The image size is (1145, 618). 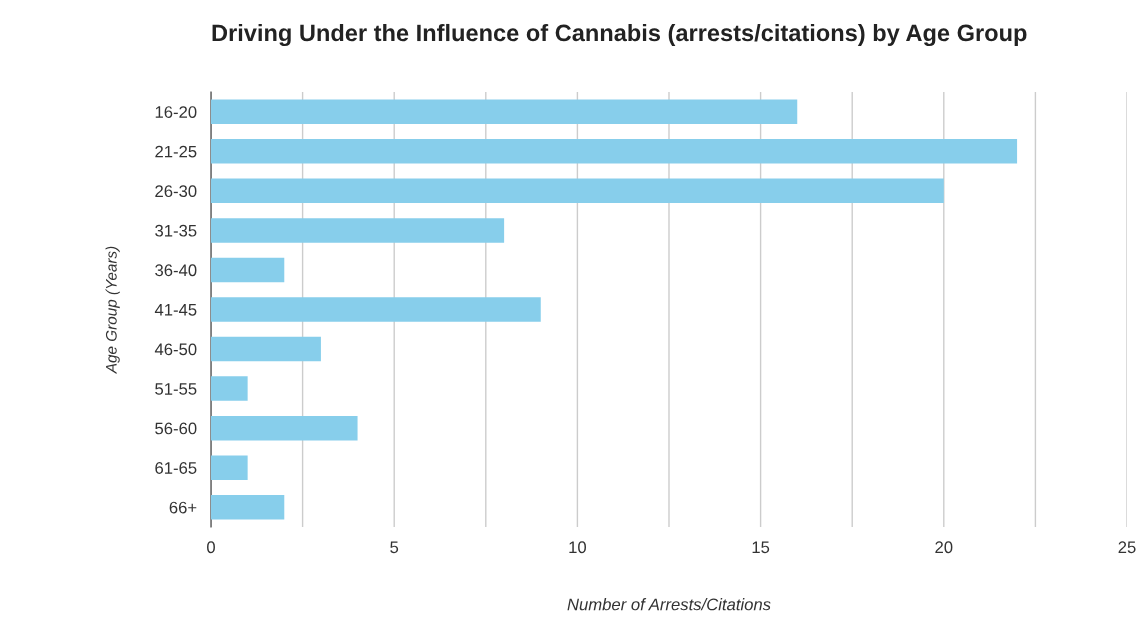 What do you see at coordinates (183, 507) in the screenshot?
I see `y-tick-label: 66+` at bounding box center [183, 507].